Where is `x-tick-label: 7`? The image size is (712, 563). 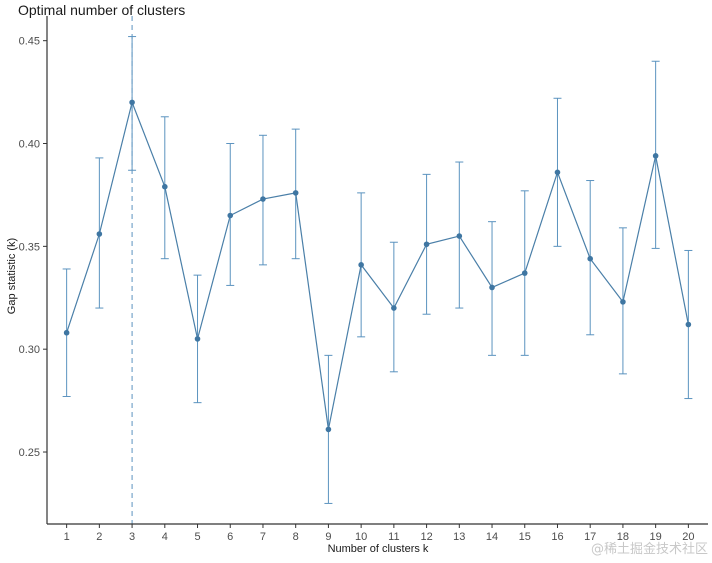
x-tick-label: 7 is located at coordinates (263, 537).